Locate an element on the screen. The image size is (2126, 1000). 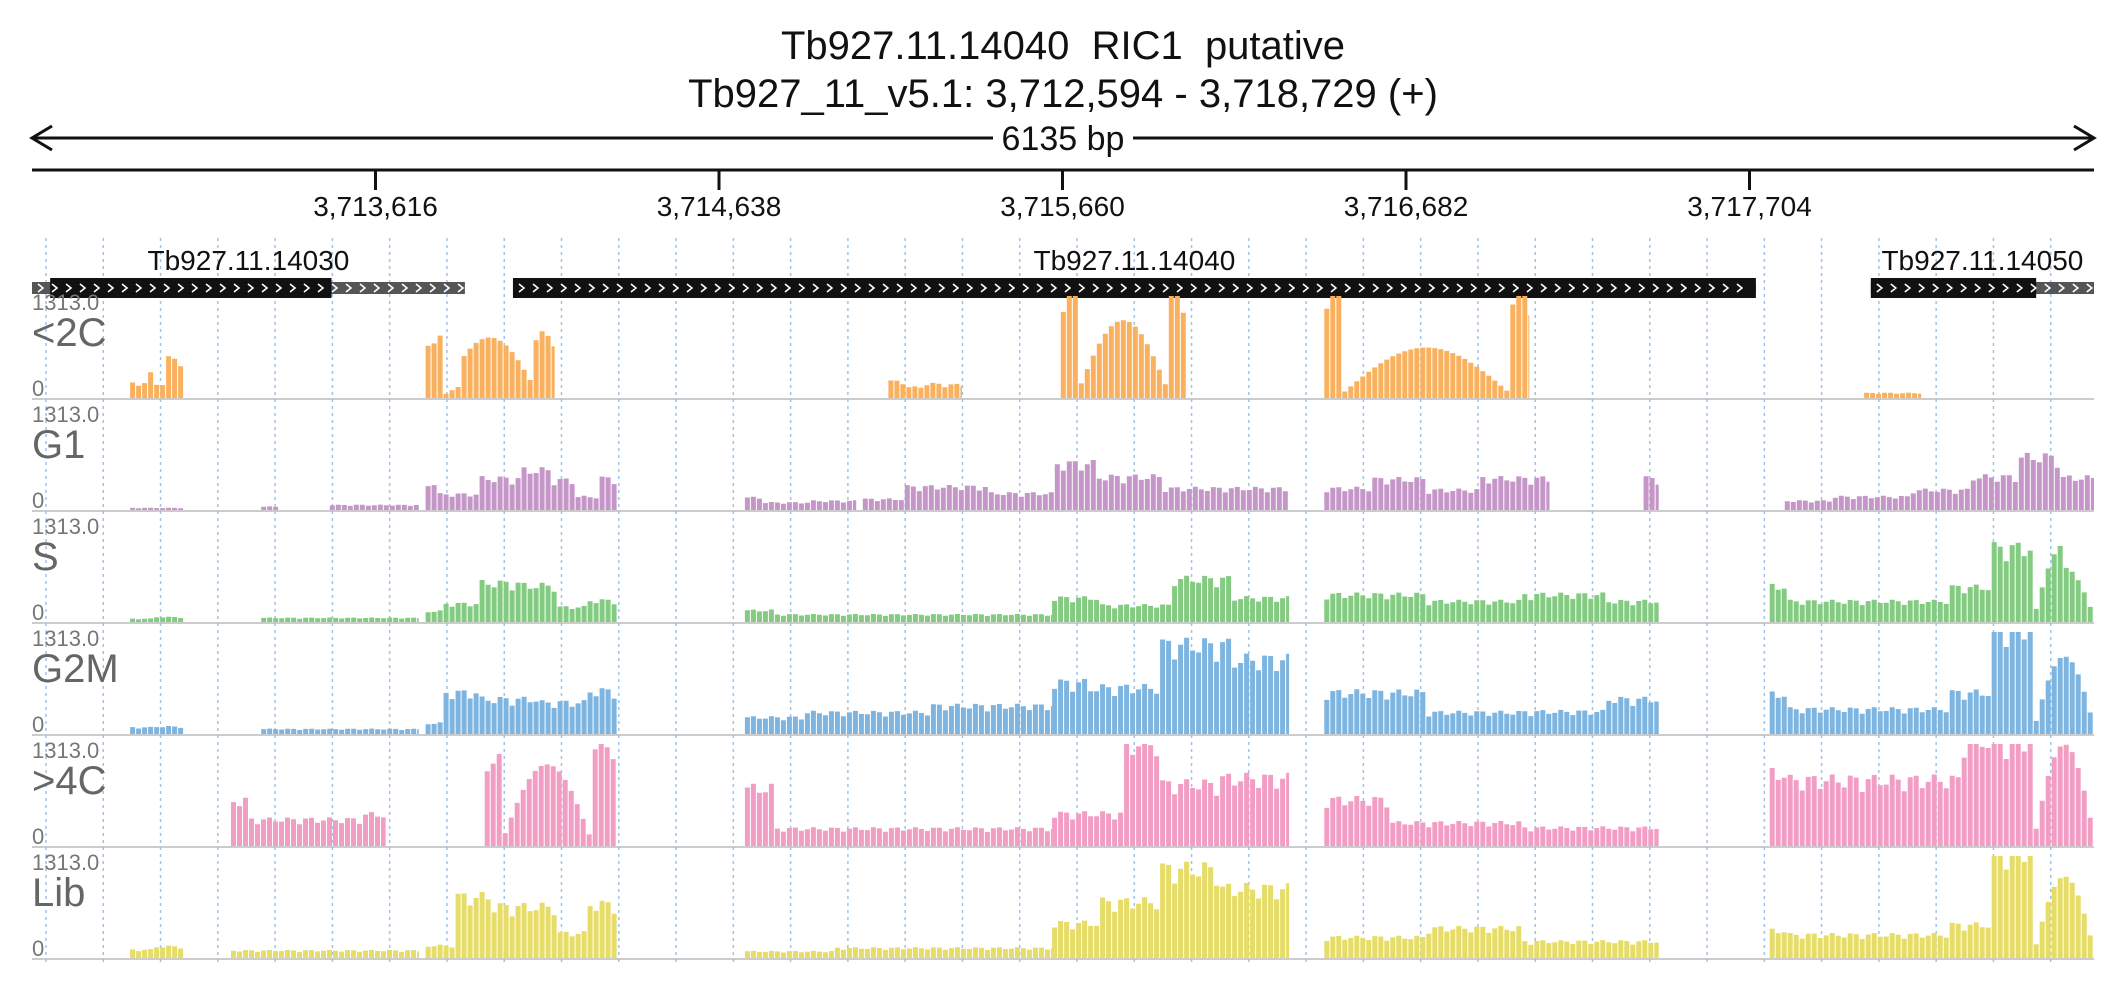
ruler-tick-label: 3,717,704 is located at coordinates (1749, 206).